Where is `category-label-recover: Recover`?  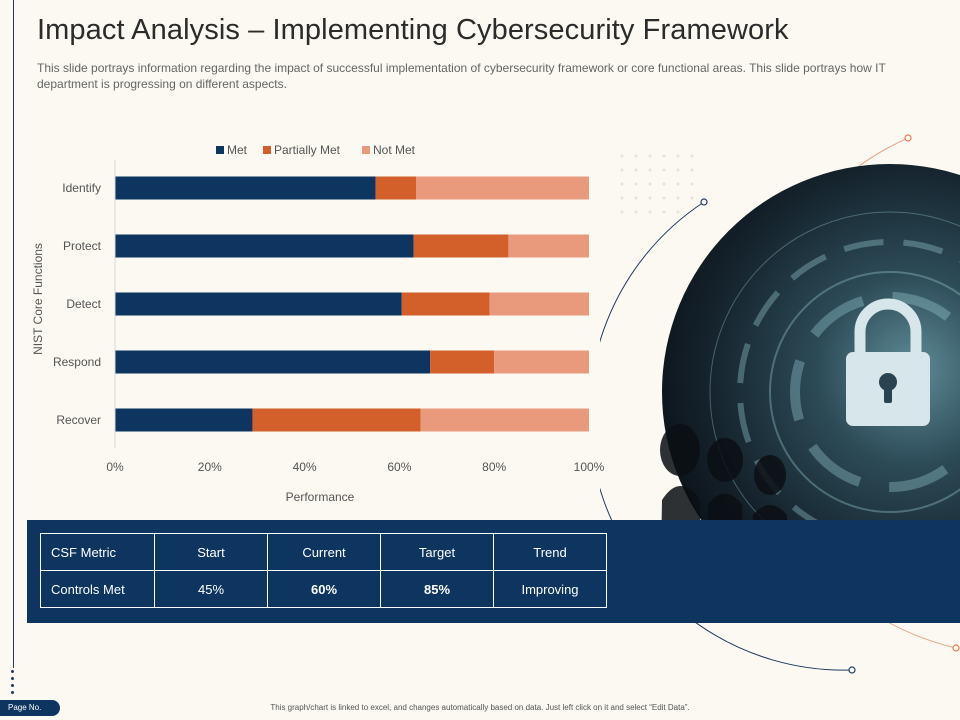
category-label-recover: Recover is located at coordinates (78, 420).